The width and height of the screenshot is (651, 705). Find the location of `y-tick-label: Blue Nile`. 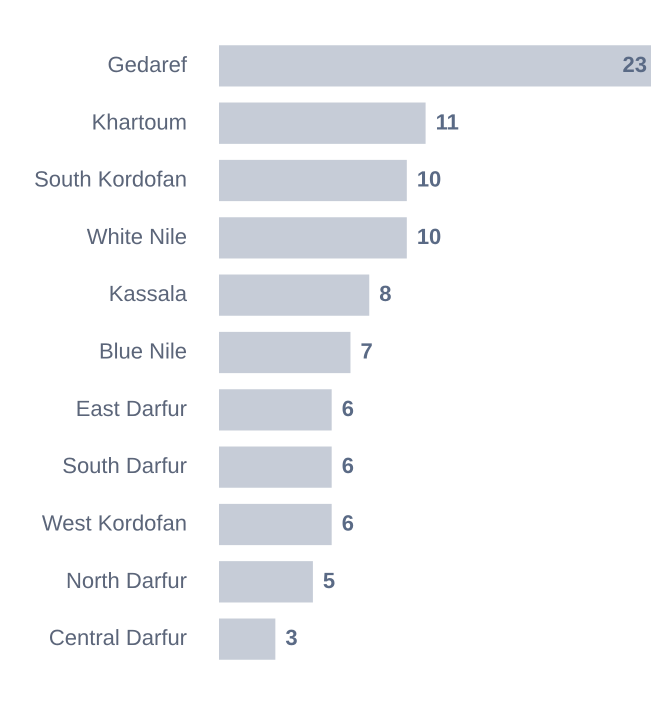

y-tick-label: Blue Nile is located at coordinates (142, 351).